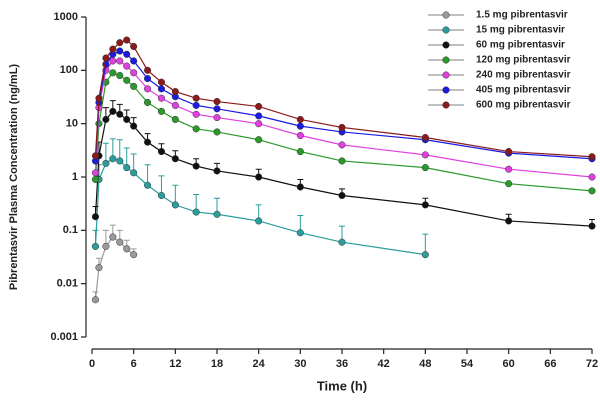  Describe the element at coordinates (523, 75) in the screenshot. I see `legend-label: 240 mg pibrentasvir` at that location.